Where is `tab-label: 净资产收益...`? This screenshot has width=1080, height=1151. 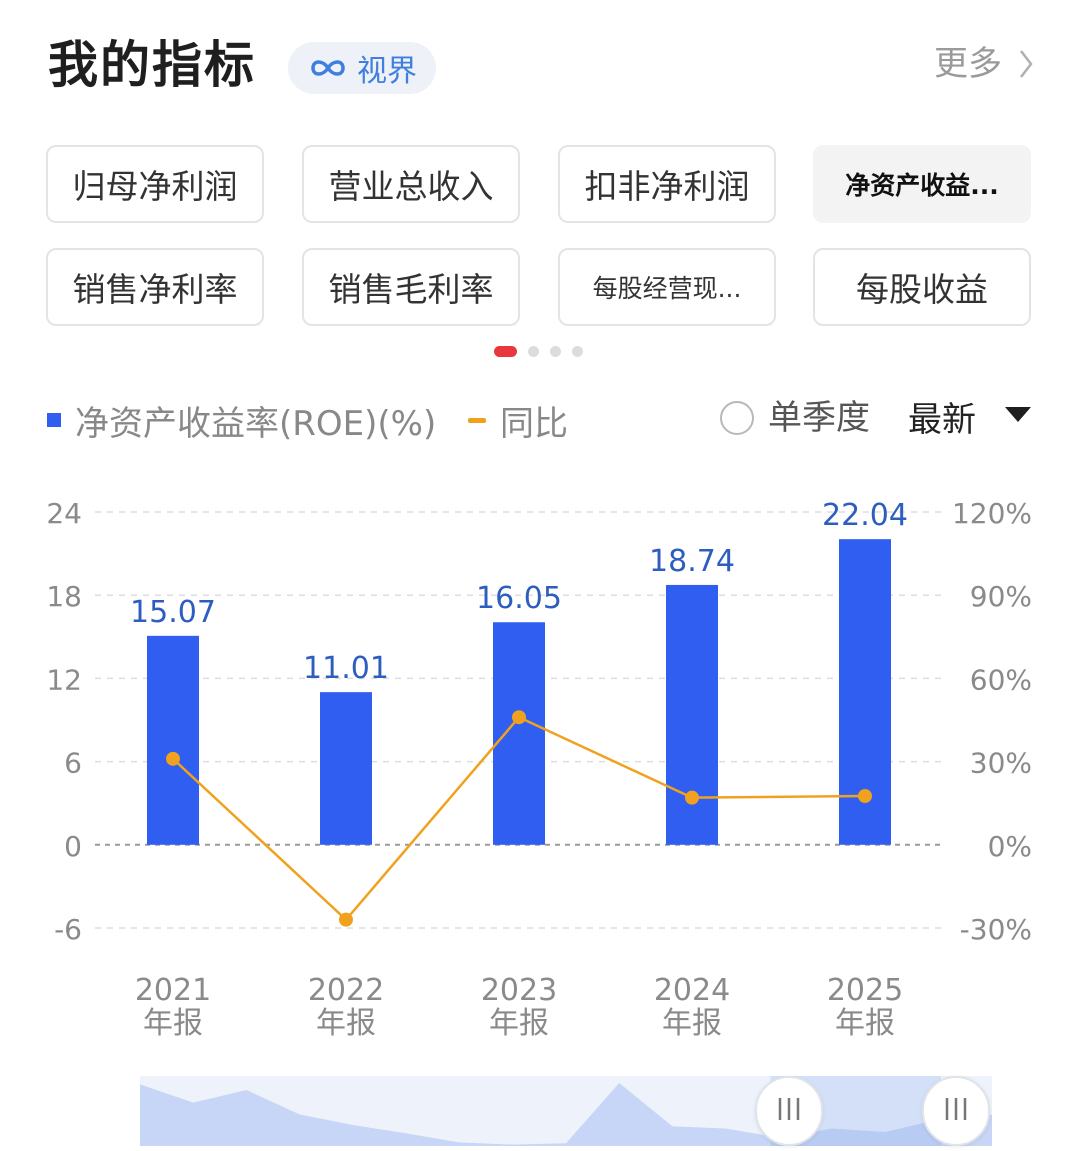 tab-label: 净资产收益... is located at coordinates (922, 185).